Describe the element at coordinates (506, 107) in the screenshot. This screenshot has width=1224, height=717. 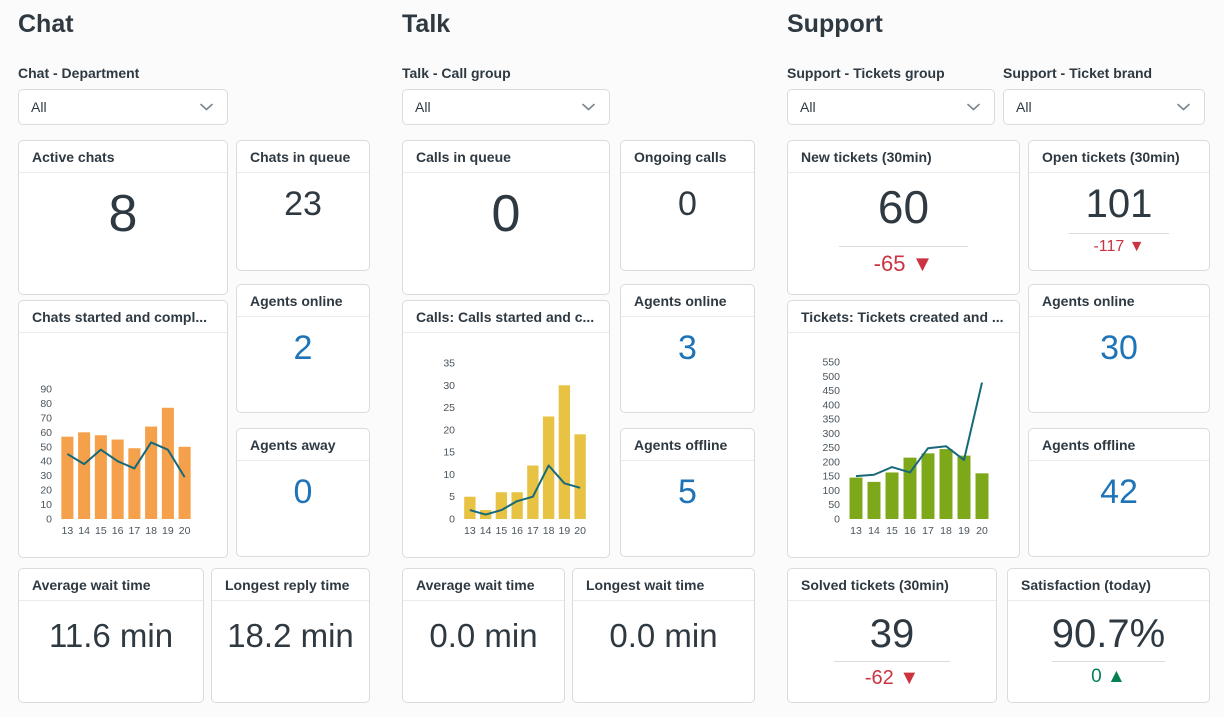
I see `talk-call-group-select: All` at that location.